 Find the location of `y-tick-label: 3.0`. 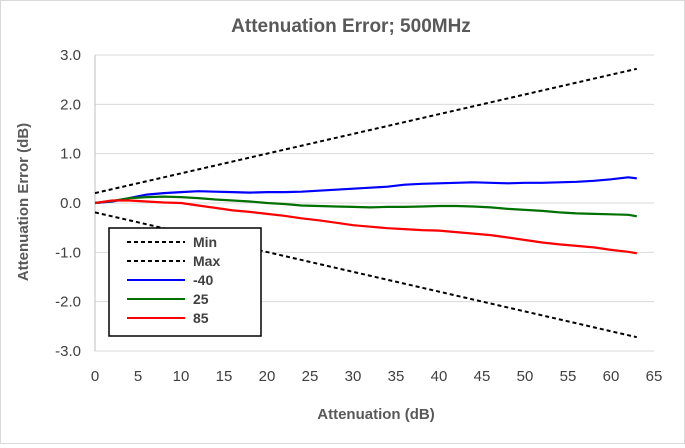

y-tick-label: 3.0 is located at coordinates (70, 55).